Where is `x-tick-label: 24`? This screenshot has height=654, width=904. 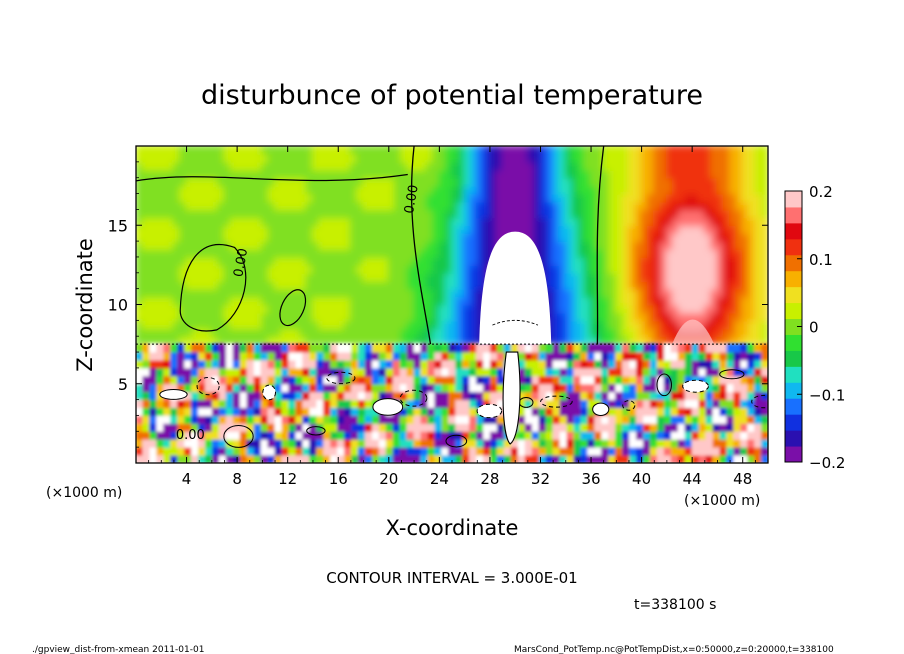 x-tick-label: 24 is located at coordinates (439, 479).